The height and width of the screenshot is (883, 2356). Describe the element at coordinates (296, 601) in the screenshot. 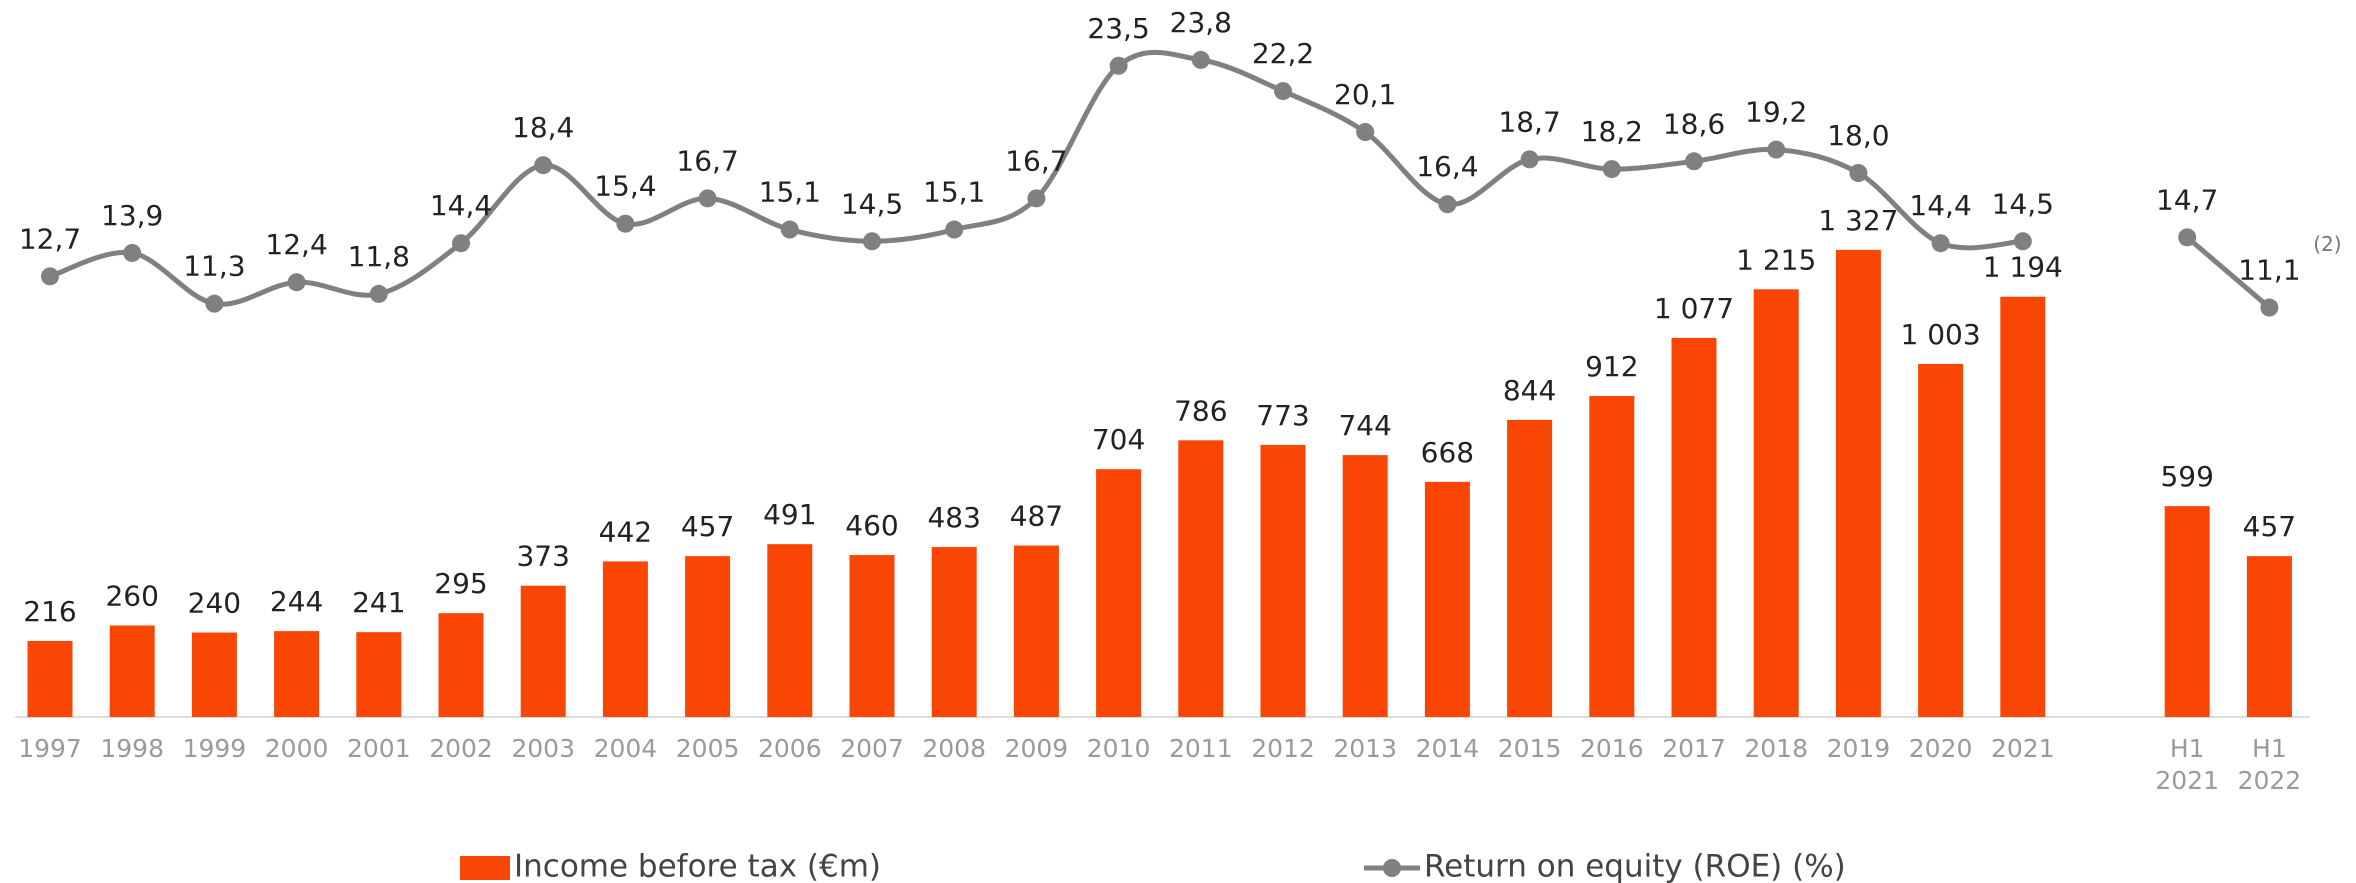

I see `bar-label: 244` at that location.